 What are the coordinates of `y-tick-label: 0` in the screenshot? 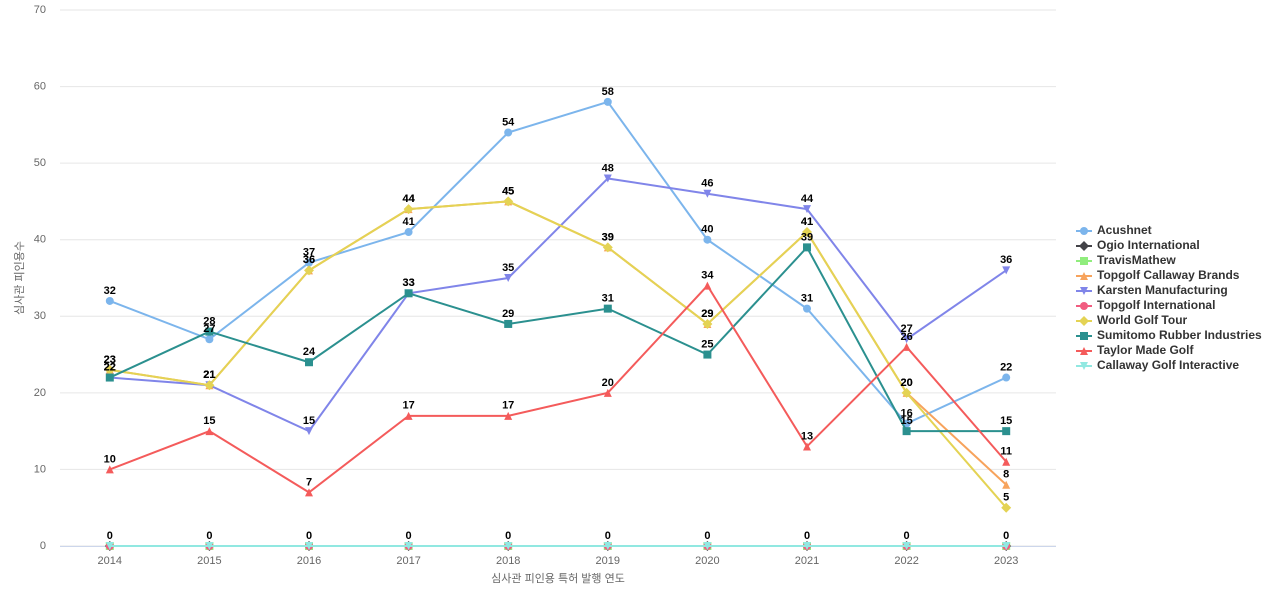 It's located at (43, 546).